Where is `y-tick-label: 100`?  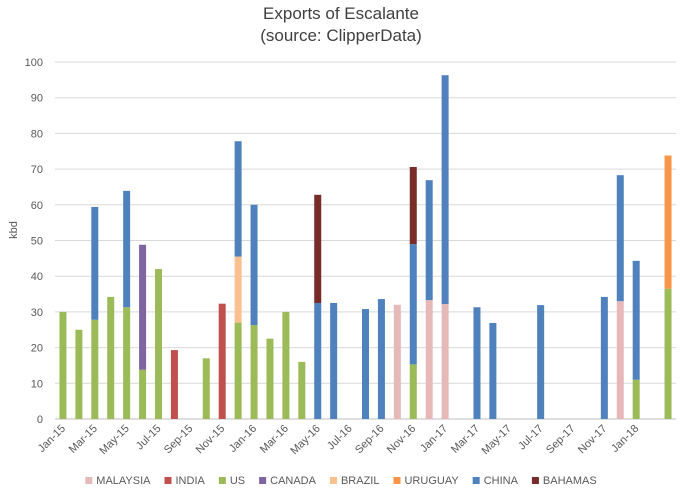
y-tick-label: 100 is located at coordinates (34, 63).